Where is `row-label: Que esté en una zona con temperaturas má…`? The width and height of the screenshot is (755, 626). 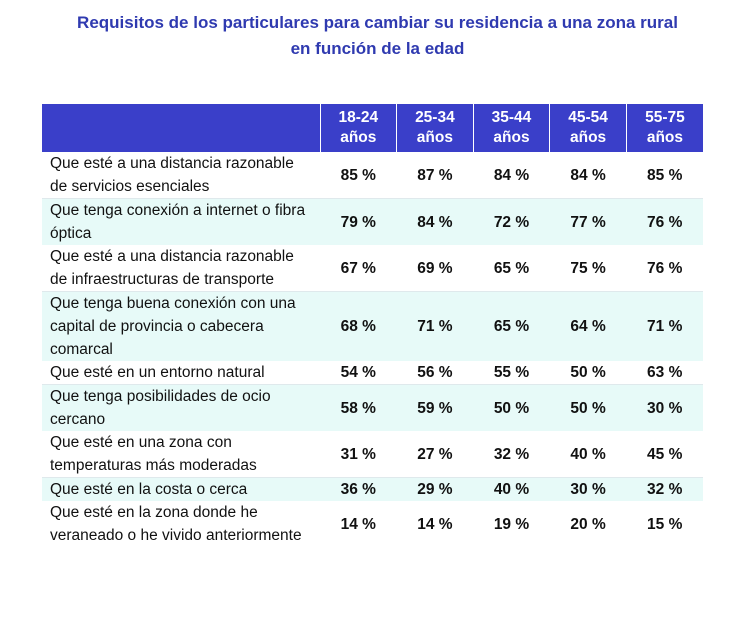 row-label: Que esté en una zona con temperaturas má… is located at coordinates (181, 454).